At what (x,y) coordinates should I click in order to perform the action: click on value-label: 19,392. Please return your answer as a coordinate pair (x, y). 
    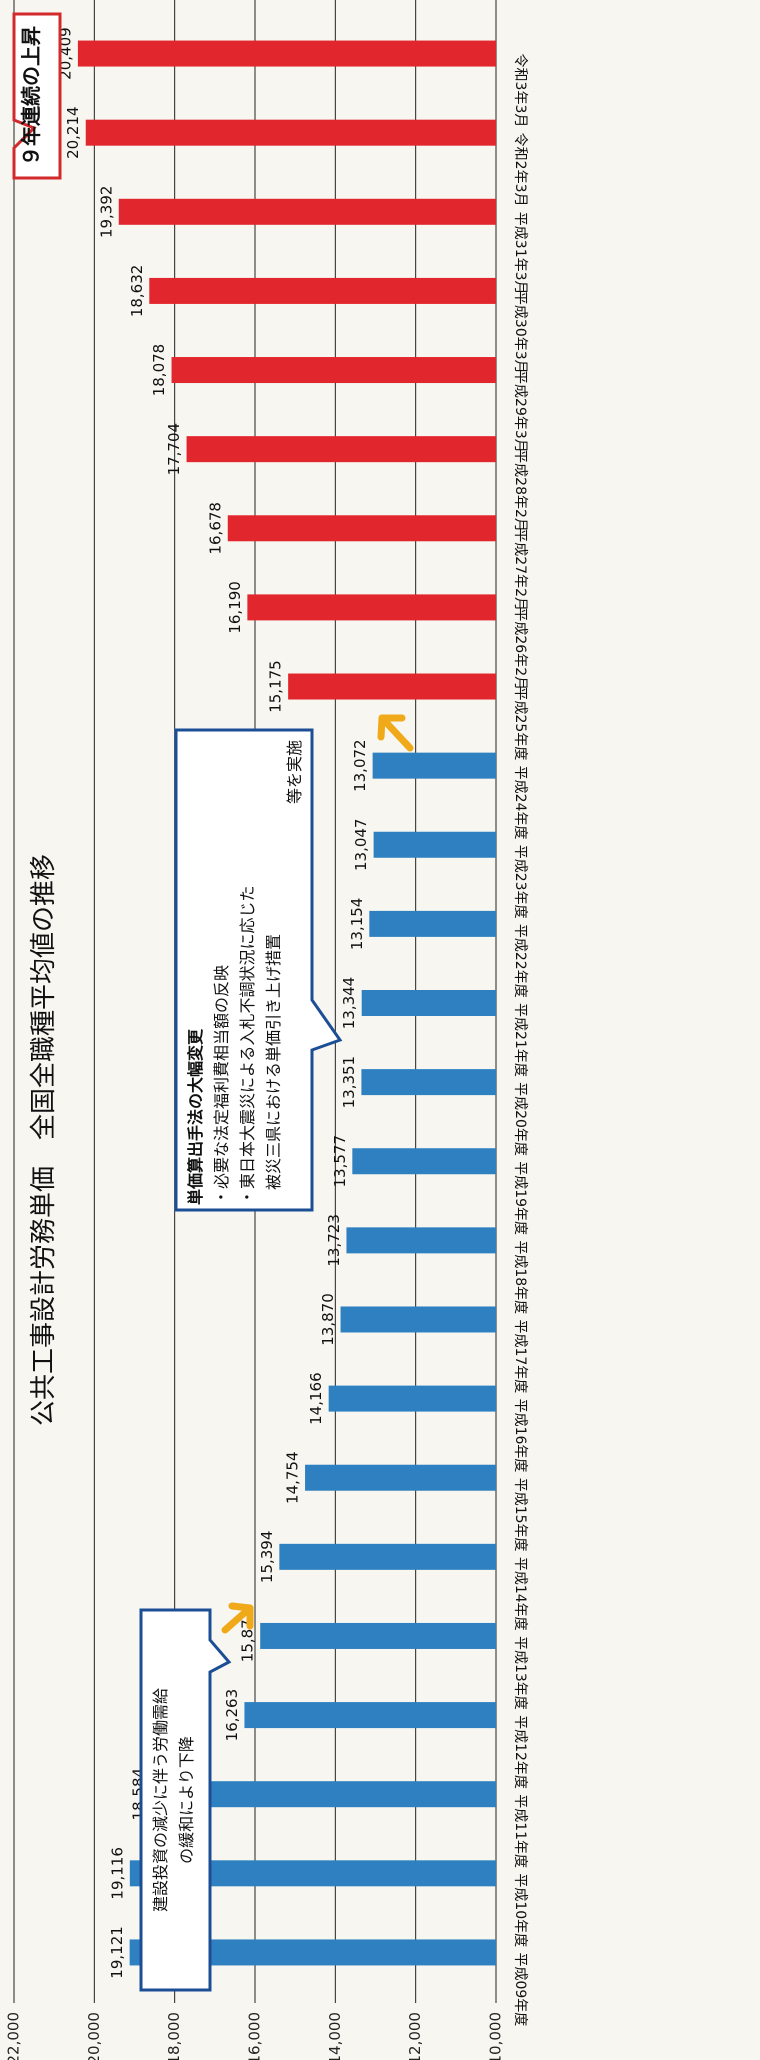
    Looking at the image, I should click on (106, 212).